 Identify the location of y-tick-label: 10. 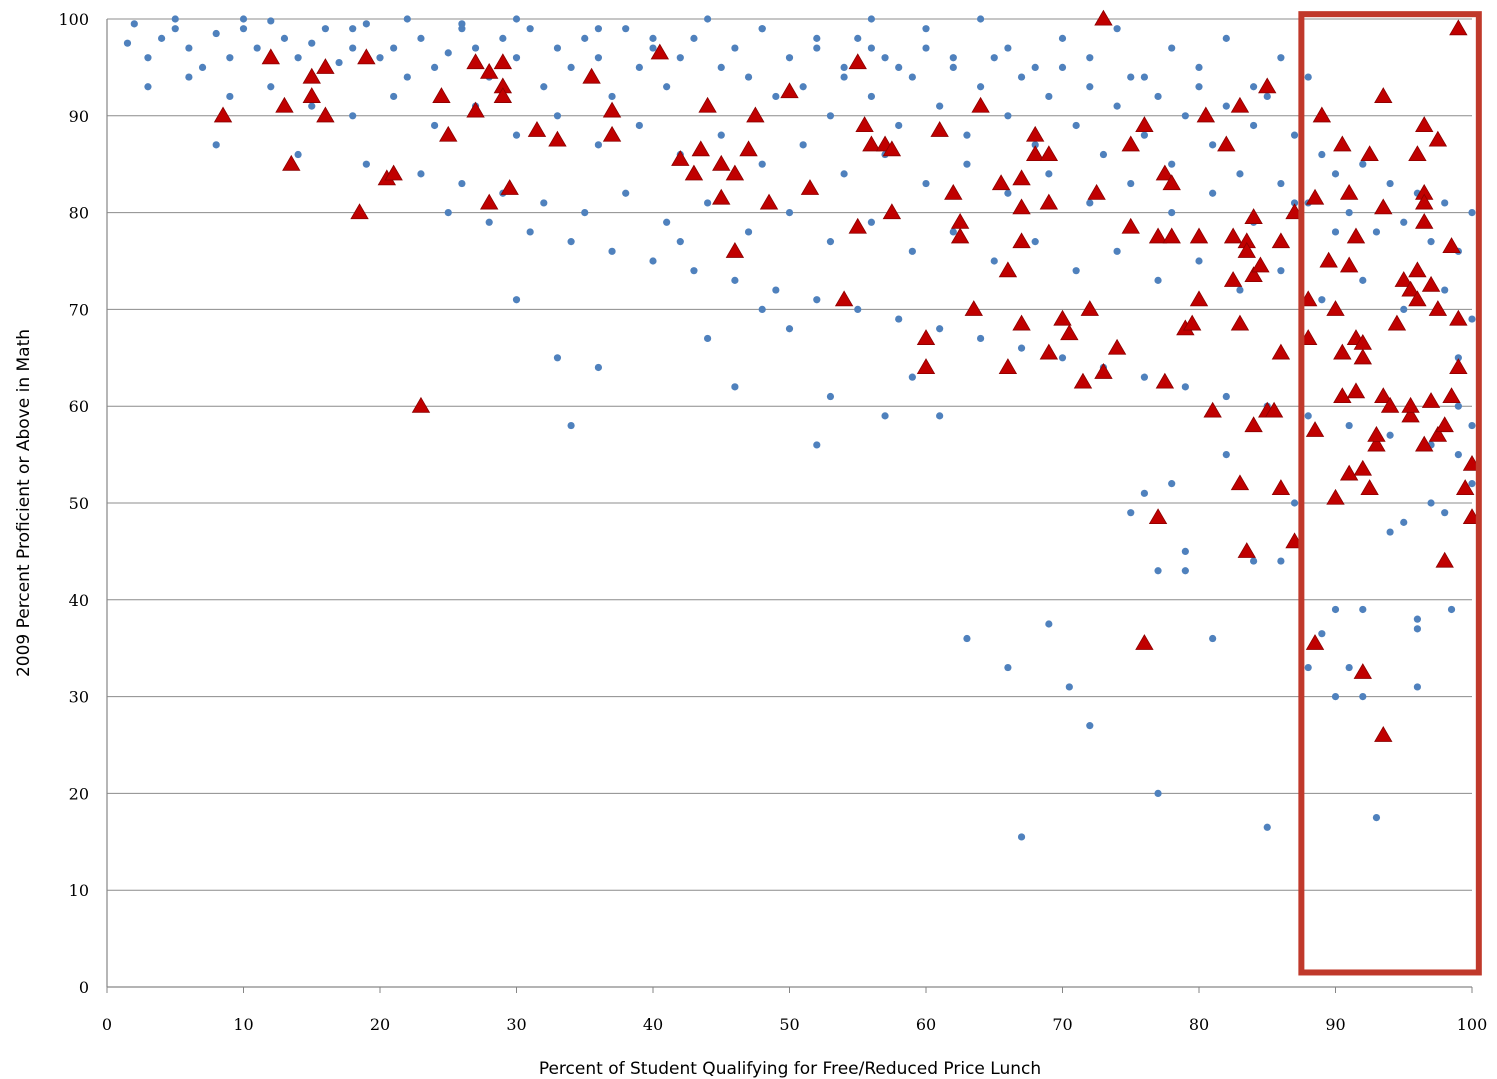
(79, 890).